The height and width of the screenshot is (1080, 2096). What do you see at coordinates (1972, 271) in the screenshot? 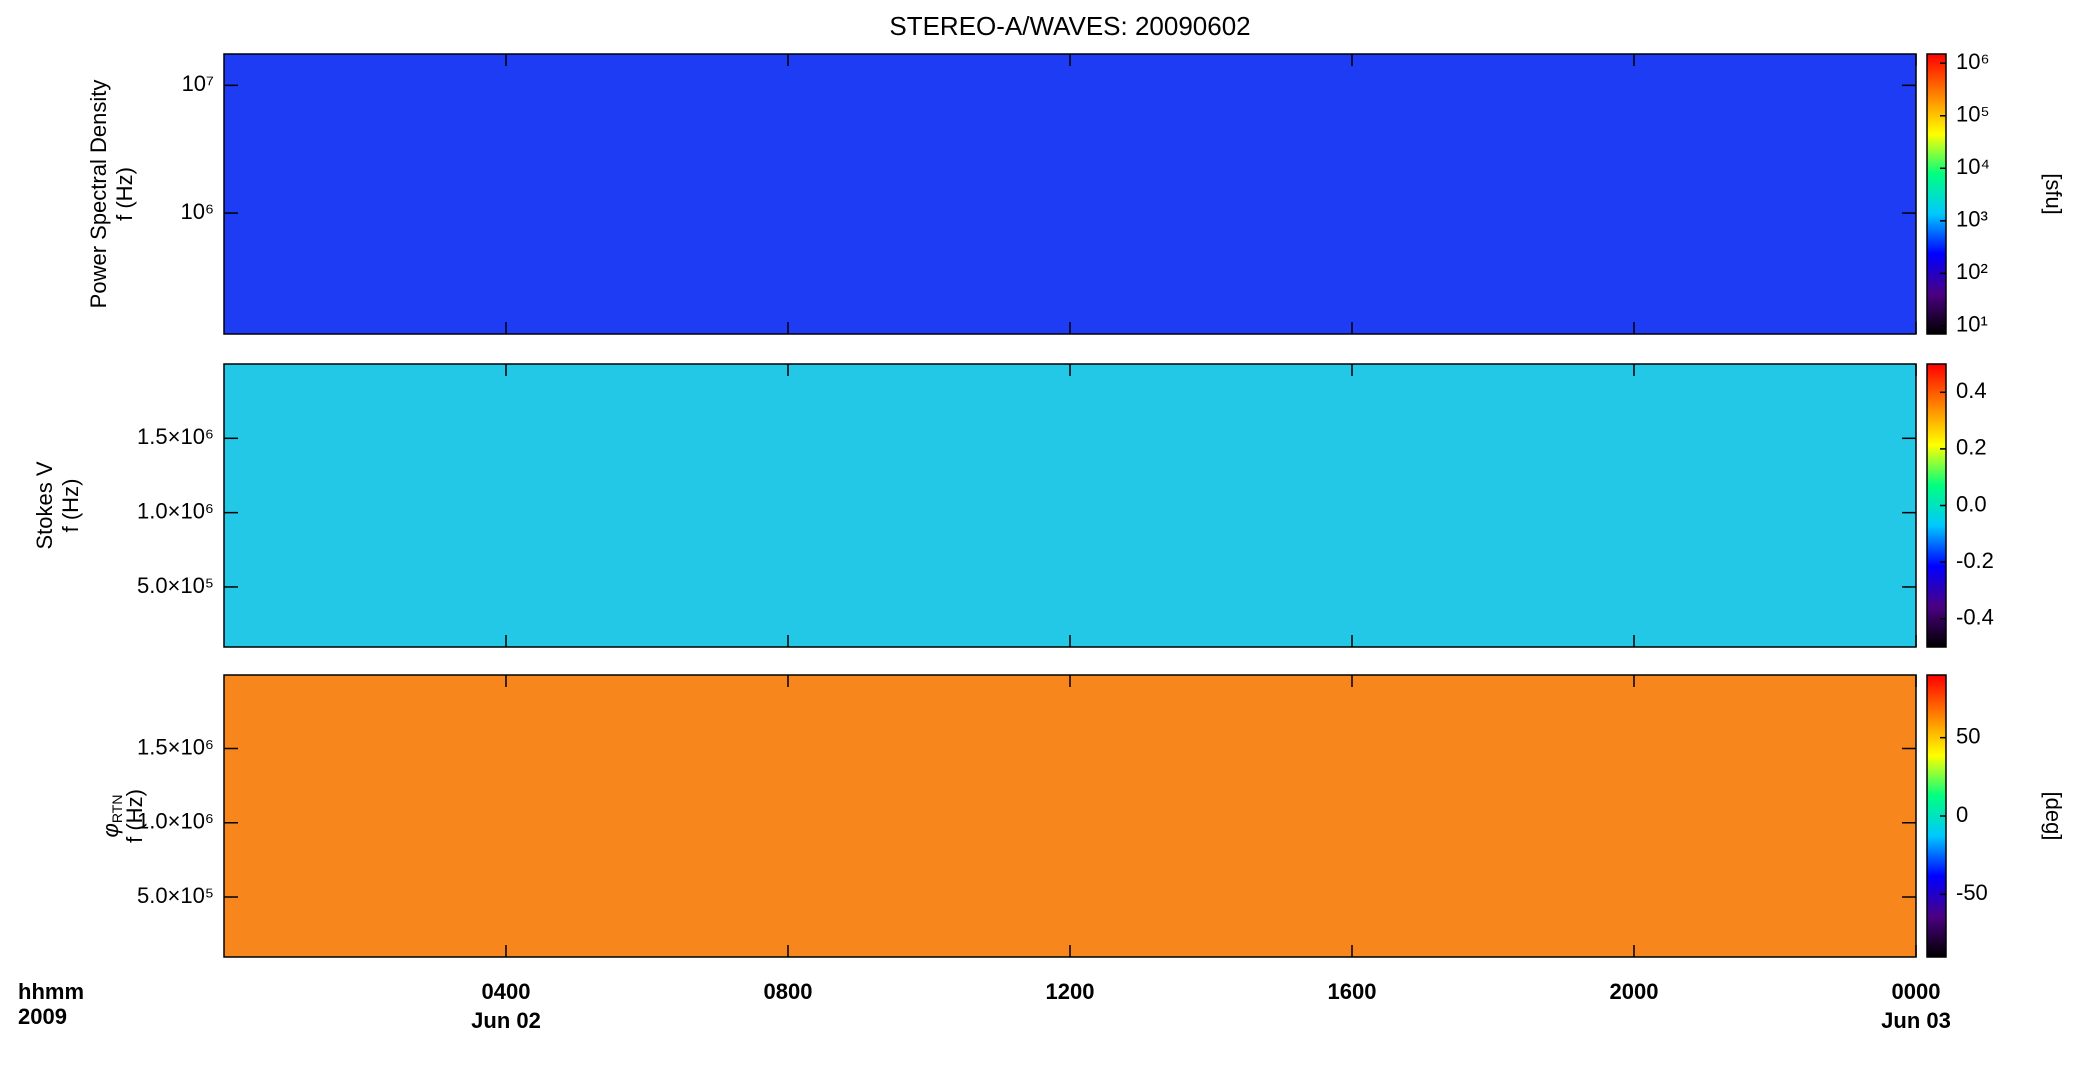
I see `colorbar-tick-label: 10²` at bounding box center [1972, 271].